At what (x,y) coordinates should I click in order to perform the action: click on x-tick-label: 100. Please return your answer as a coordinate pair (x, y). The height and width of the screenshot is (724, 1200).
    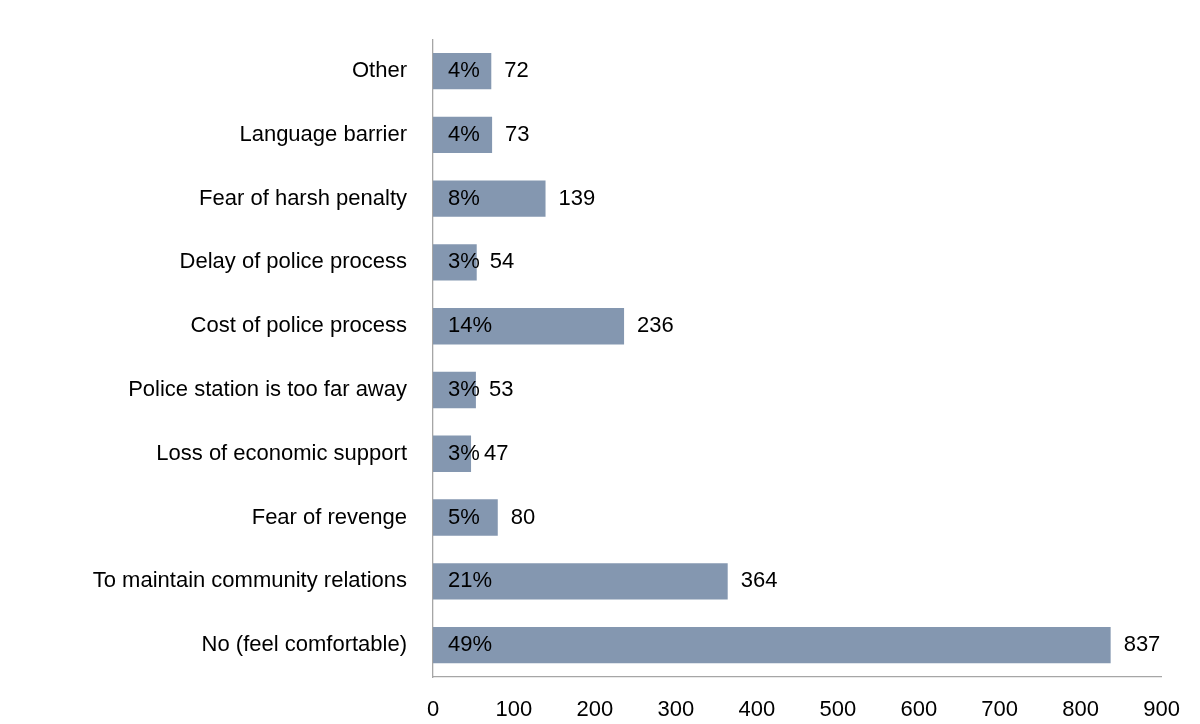
    Looking at the image, I should click on (514, 709).